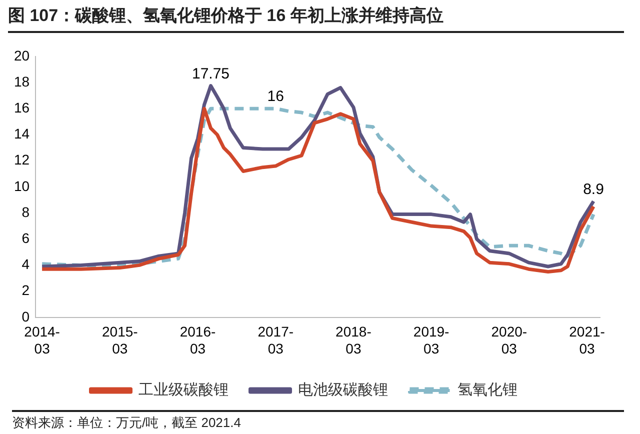 The image size is (640, 434). Describe the element at coordinates (276, 340) in the screenshot. I see `x-tick-label: 2017-03` at that location.